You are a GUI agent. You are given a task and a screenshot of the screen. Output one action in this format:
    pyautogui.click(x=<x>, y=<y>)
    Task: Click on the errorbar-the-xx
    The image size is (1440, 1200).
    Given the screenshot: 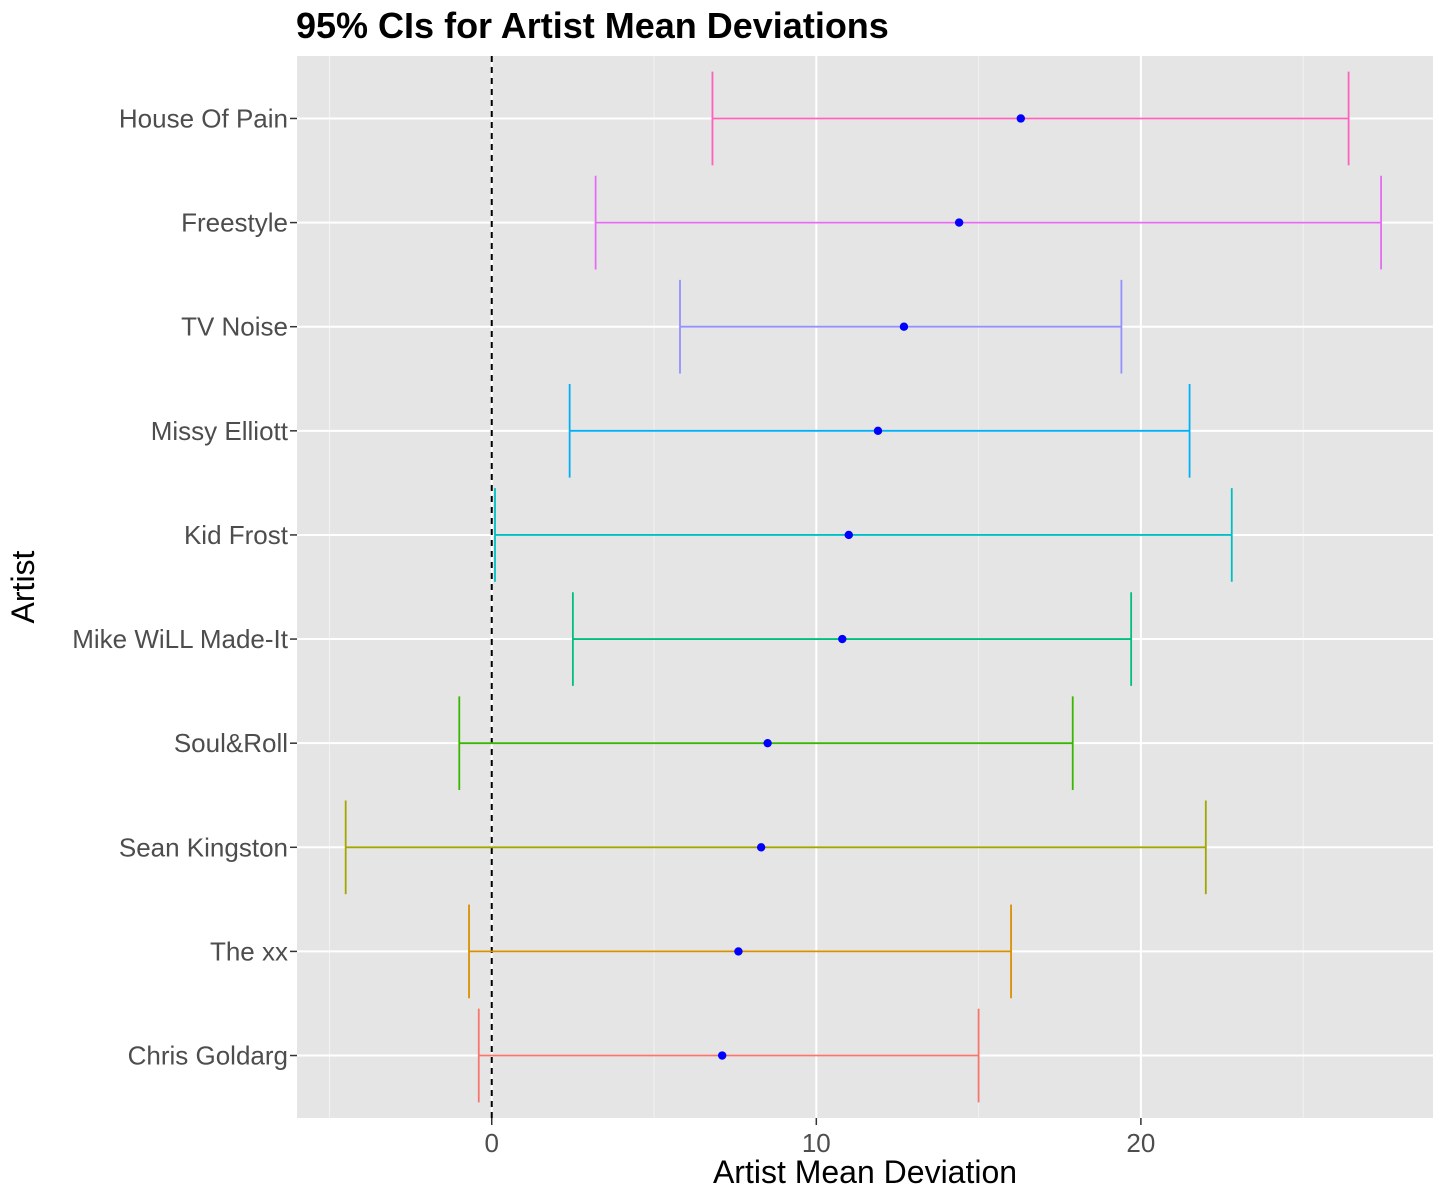 What is the action you would take?
    pyautogui.click(x=740, y=951)
    